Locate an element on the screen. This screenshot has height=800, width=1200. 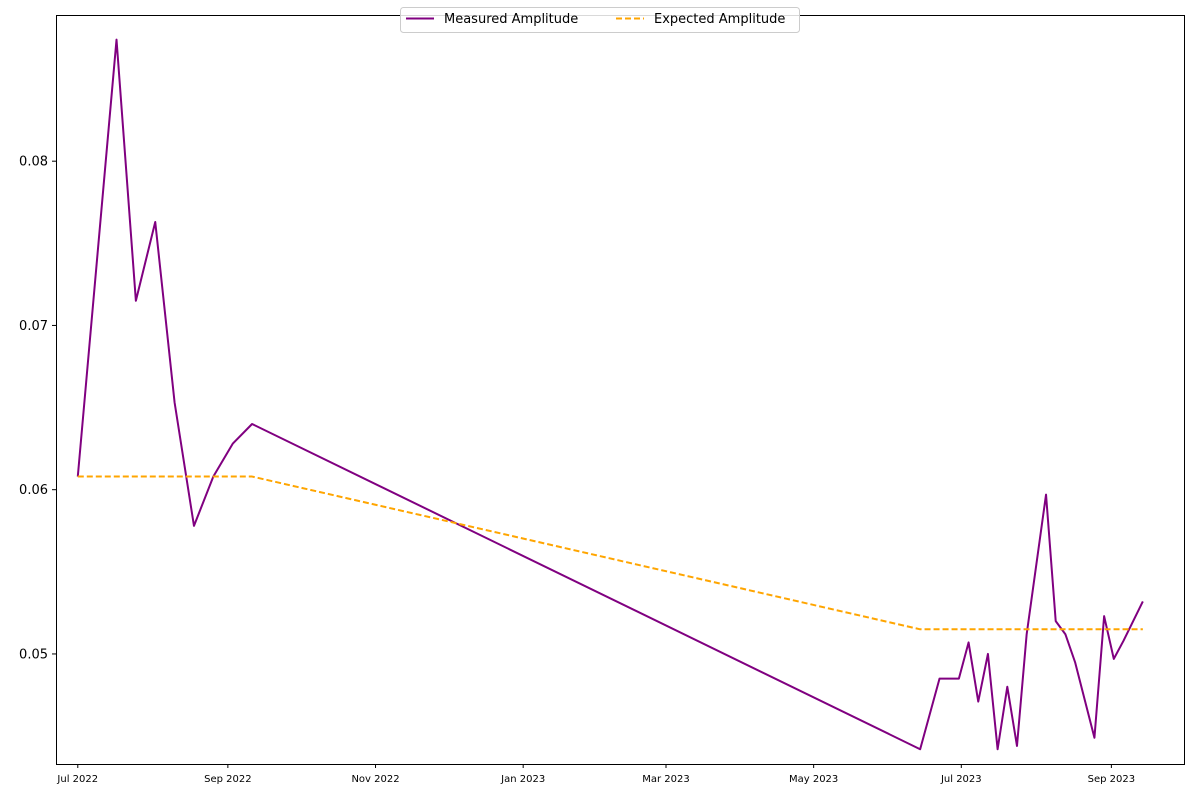
x-tick-label: Jan 2023 is located at coordinates (522, 779).